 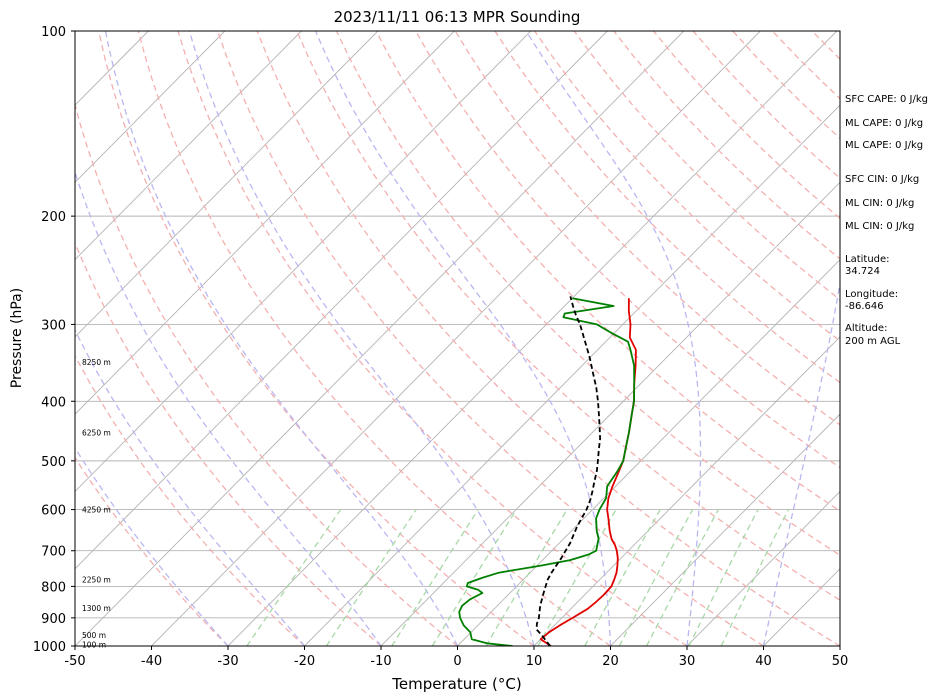 I want to click on latitude-value: 34.724, so click(x=862, y=271).